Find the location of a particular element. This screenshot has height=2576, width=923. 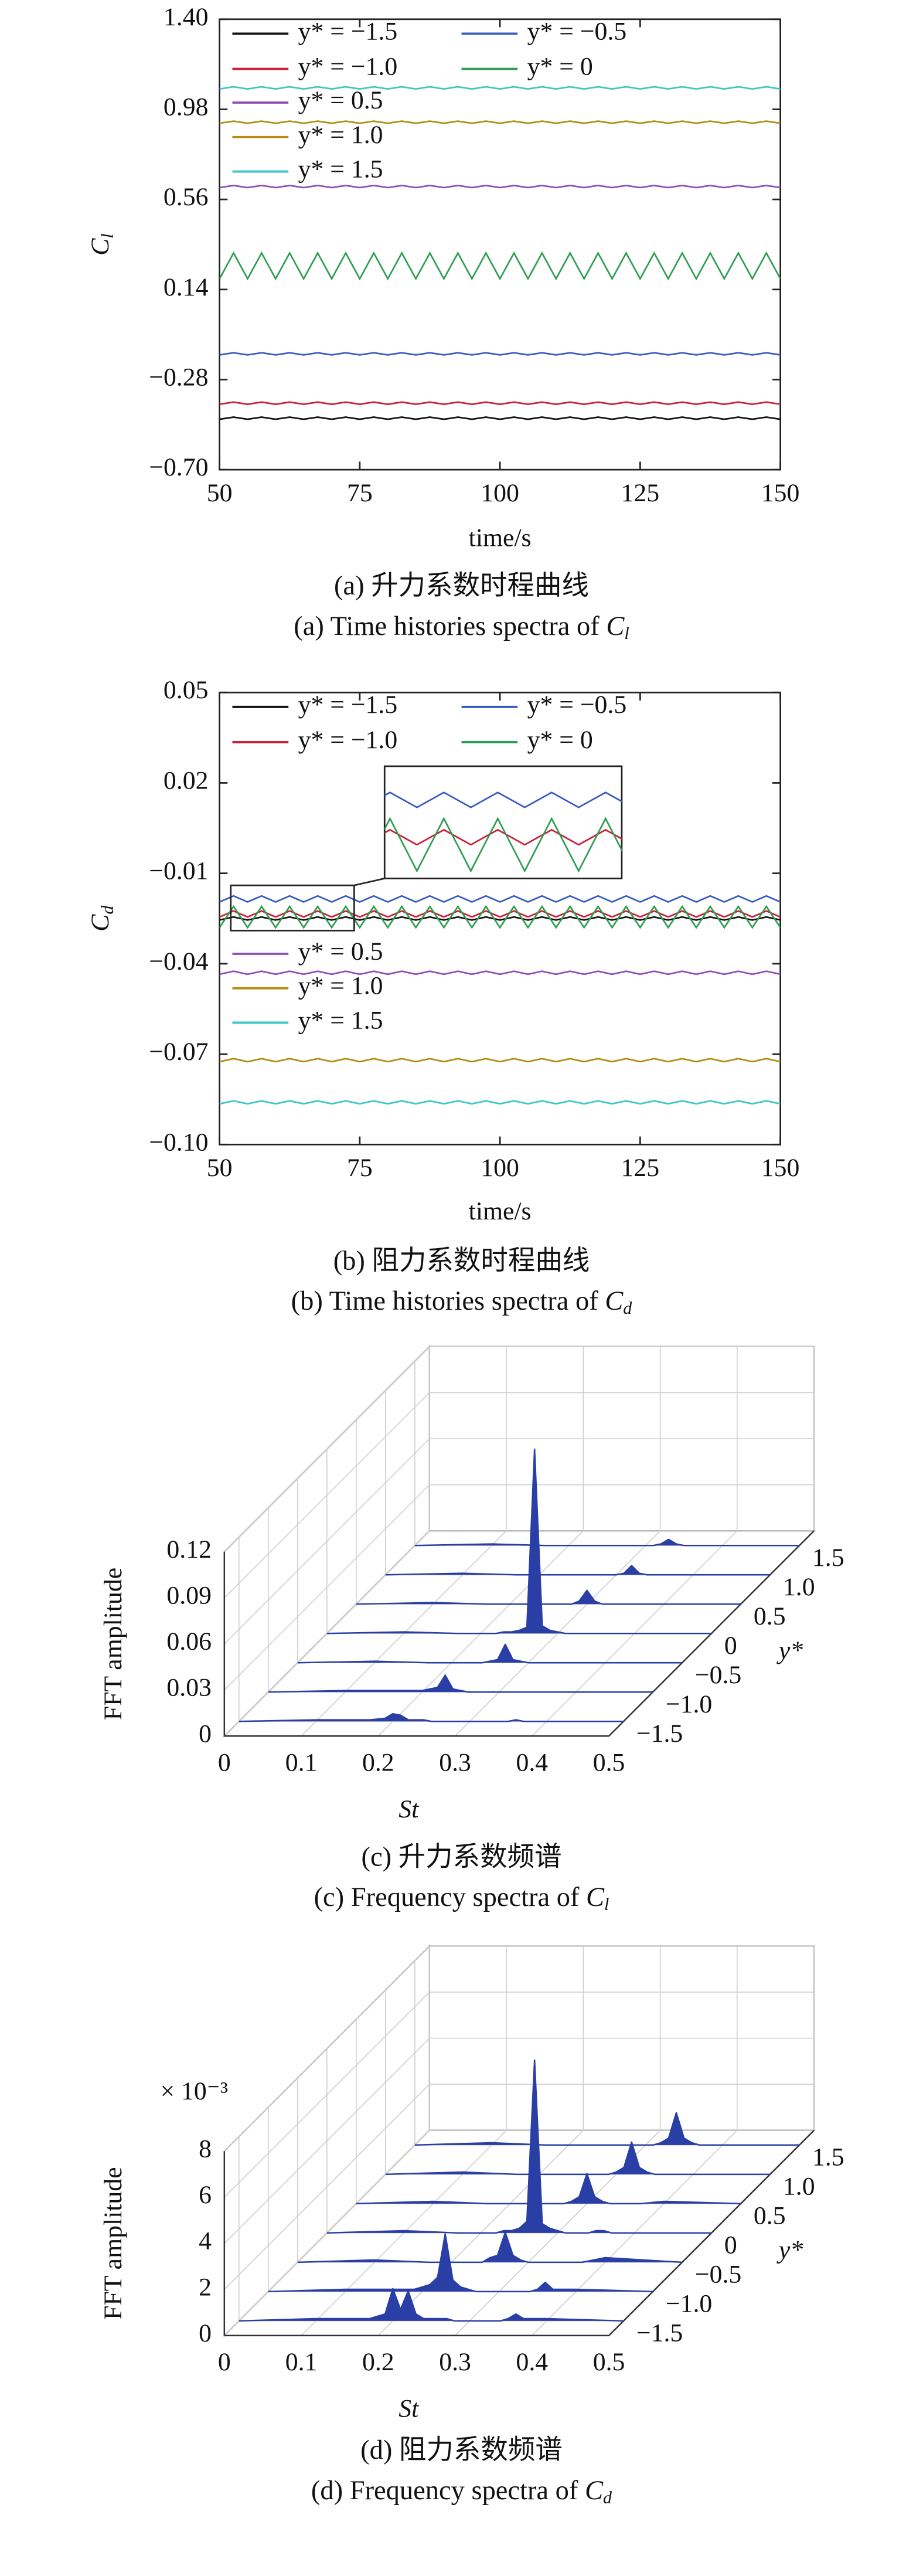

caption-en: (a) Time histories spectra of Cl is located at coordinates (461, 627).